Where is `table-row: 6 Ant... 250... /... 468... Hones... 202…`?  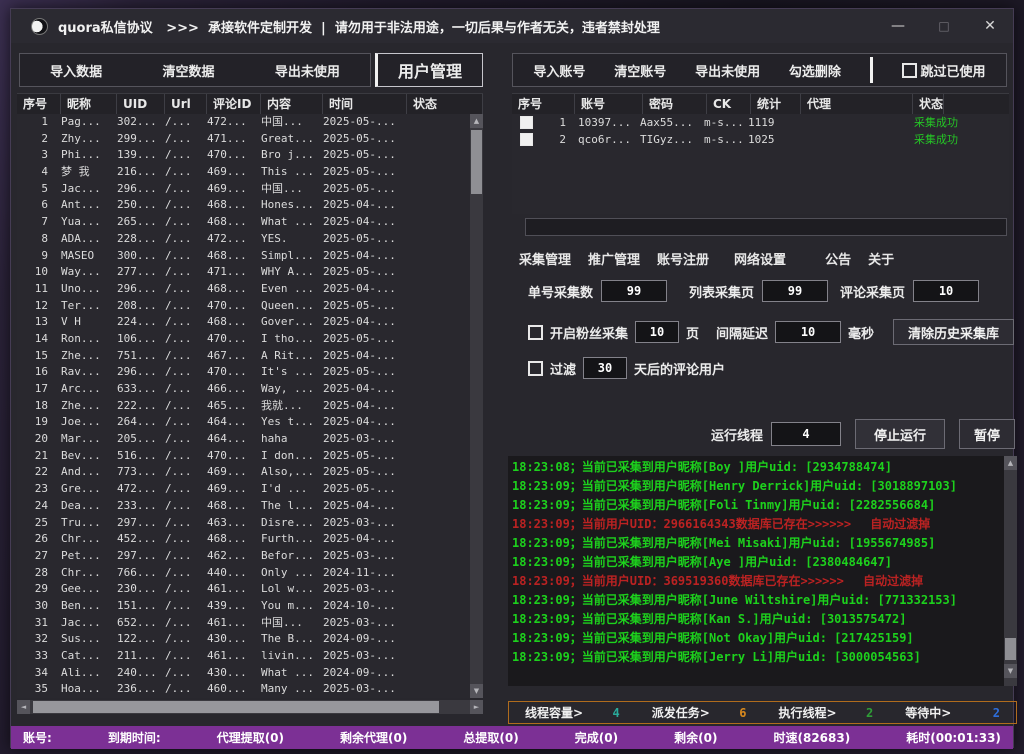
table-row: 6 Ant... 250... /... 468... Hones... 202… is located at coordinates (243, 205).